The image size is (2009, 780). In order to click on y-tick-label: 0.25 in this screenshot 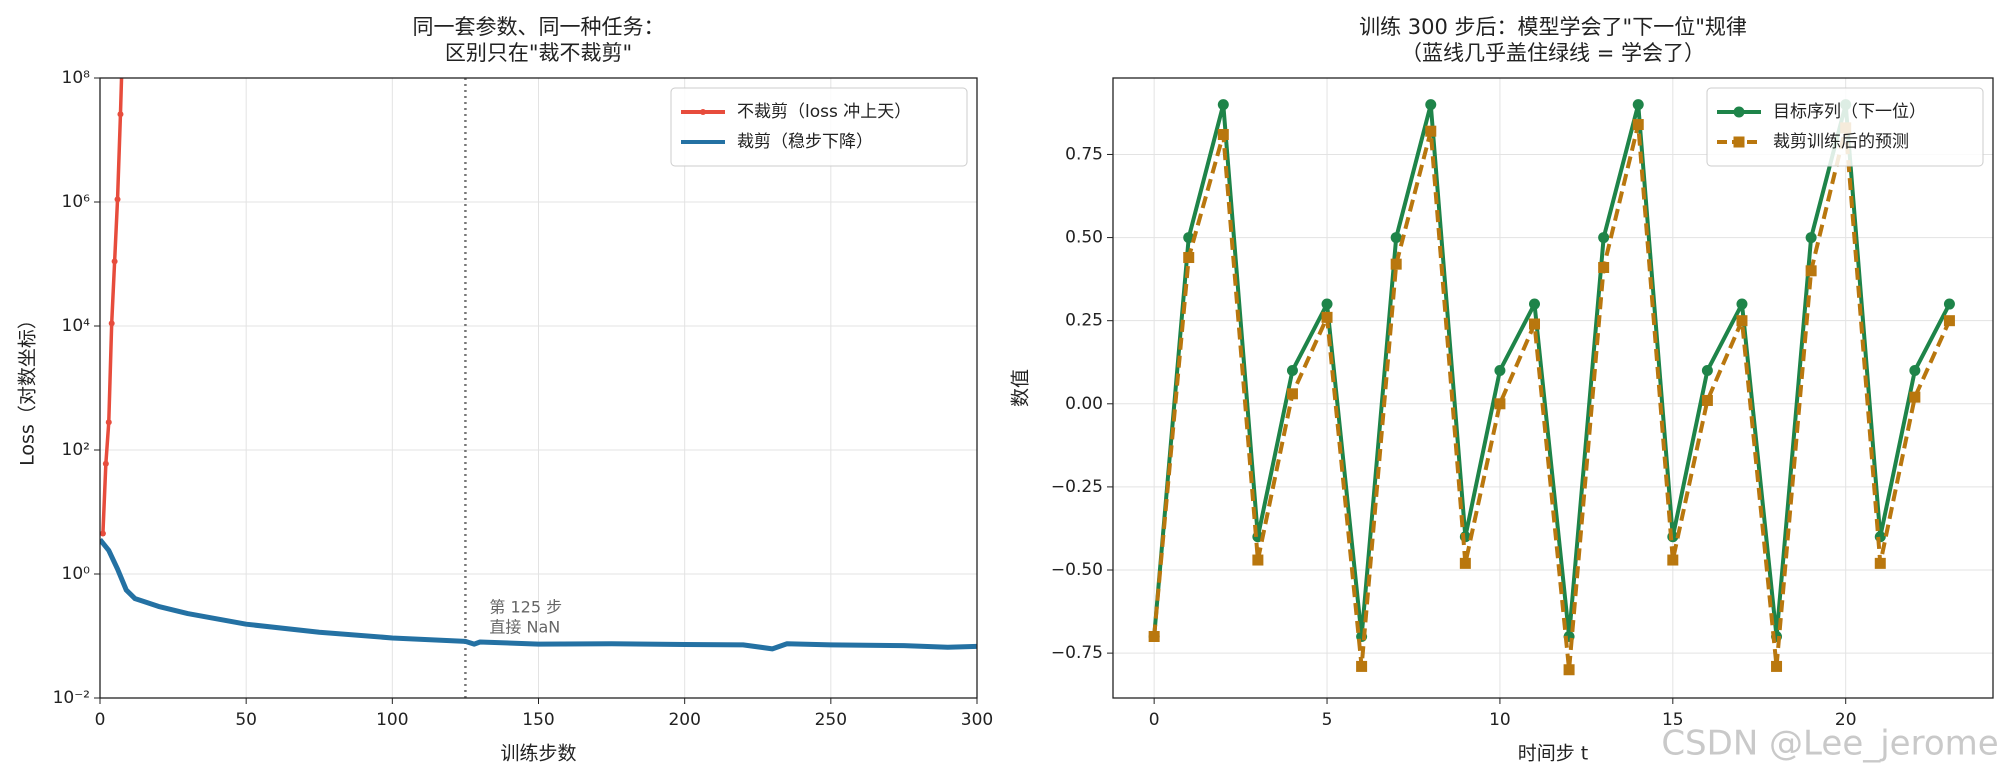, I will do `click(1084, 321)`.